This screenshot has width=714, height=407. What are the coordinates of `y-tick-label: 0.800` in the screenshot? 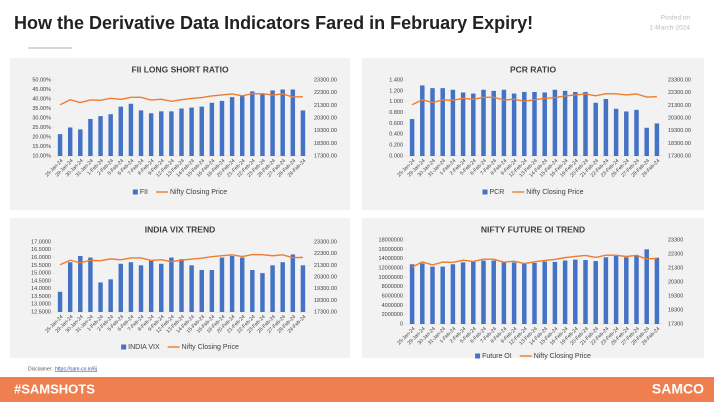 It's located at (396, 113).